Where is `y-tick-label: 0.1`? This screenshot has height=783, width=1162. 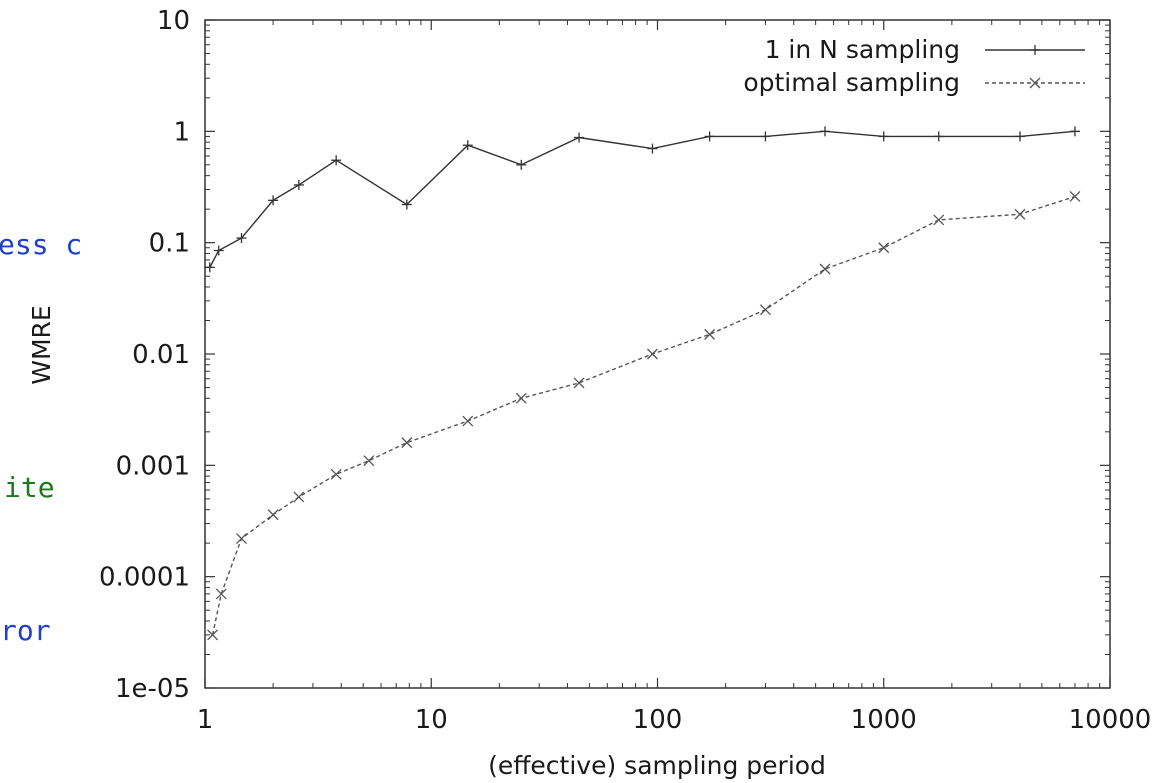 y-tick-label: 0.1 is located at coordinates (169, 244).